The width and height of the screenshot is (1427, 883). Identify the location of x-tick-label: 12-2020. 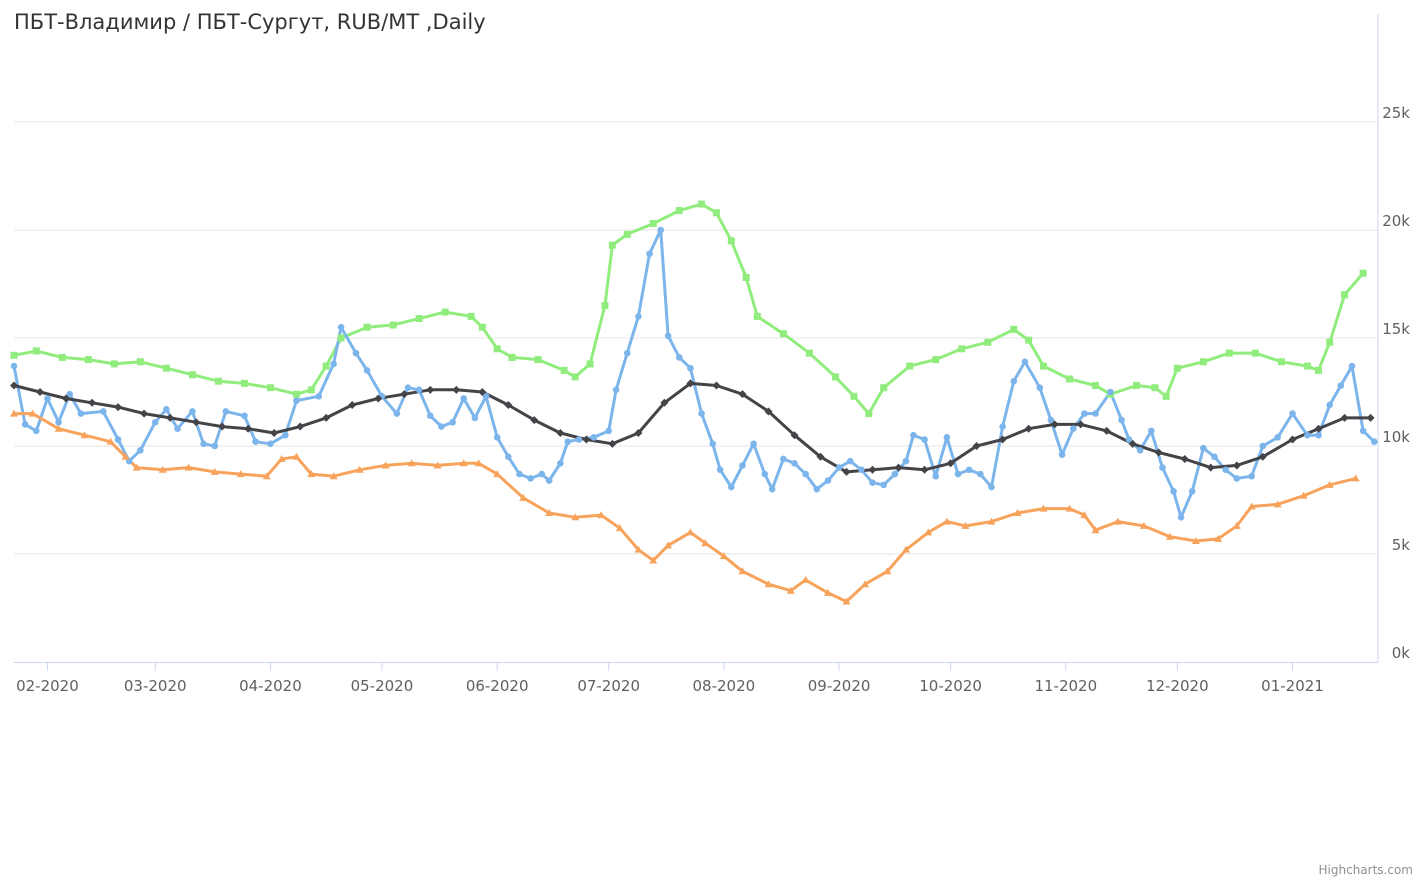
(1177, 686).